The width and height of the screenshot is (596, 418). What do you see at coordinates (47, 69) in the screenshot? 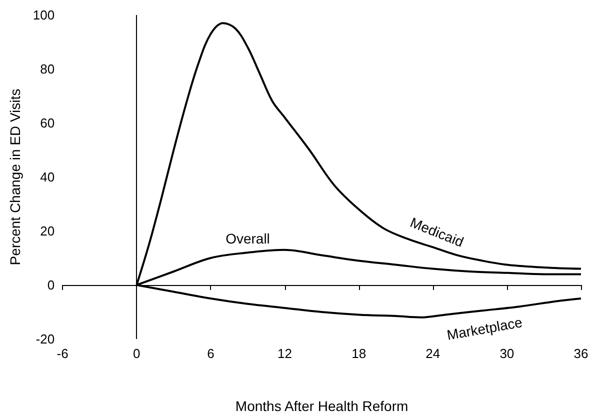
I see `y-tick-label: 80` at bounding box center [47, 69].